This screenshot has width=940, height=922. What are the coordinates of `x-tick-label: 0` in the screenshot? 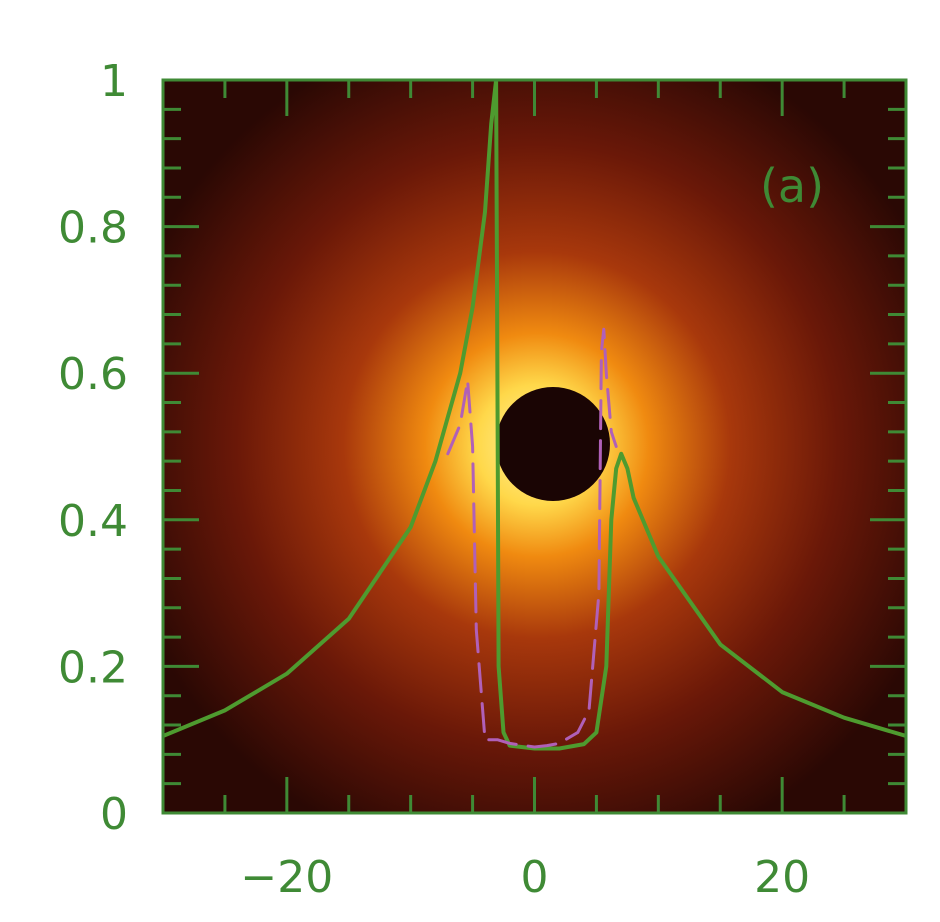 It's located at (535, 877).